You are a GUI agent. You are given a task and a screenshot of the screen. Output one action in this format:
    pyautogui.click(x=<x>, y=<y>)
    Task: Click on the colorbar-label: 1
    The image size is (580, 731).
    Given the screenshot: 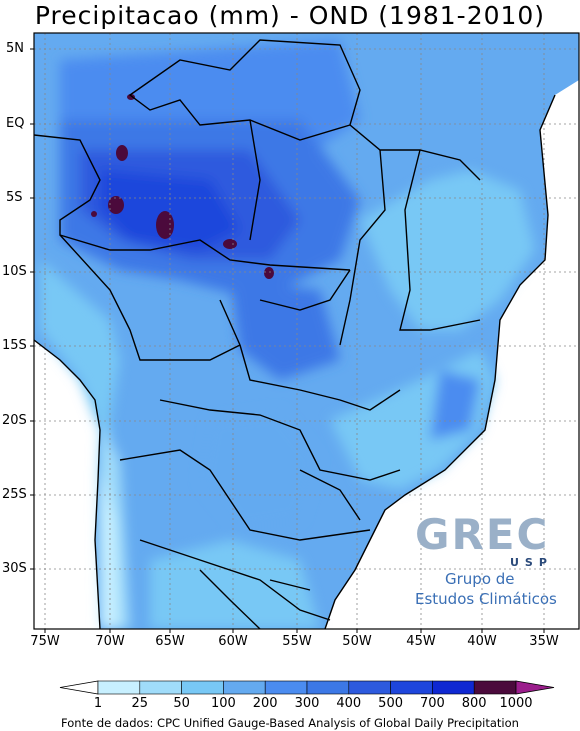 What is the action you would take?
    pyautogui.click(x=98, y=703)
    